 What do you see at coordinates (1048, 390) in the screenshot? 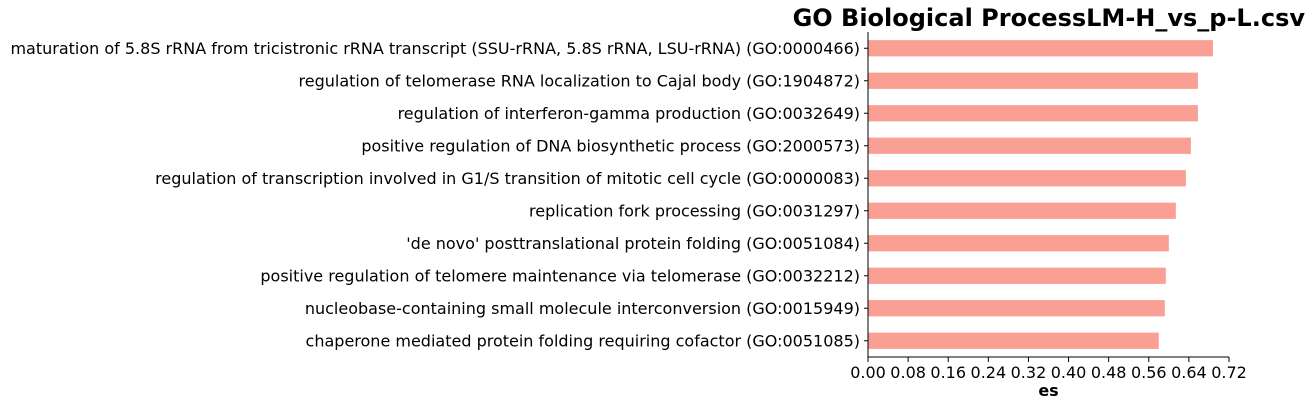
I see `x-axis-label: es` at bounding box center [1048, 390].